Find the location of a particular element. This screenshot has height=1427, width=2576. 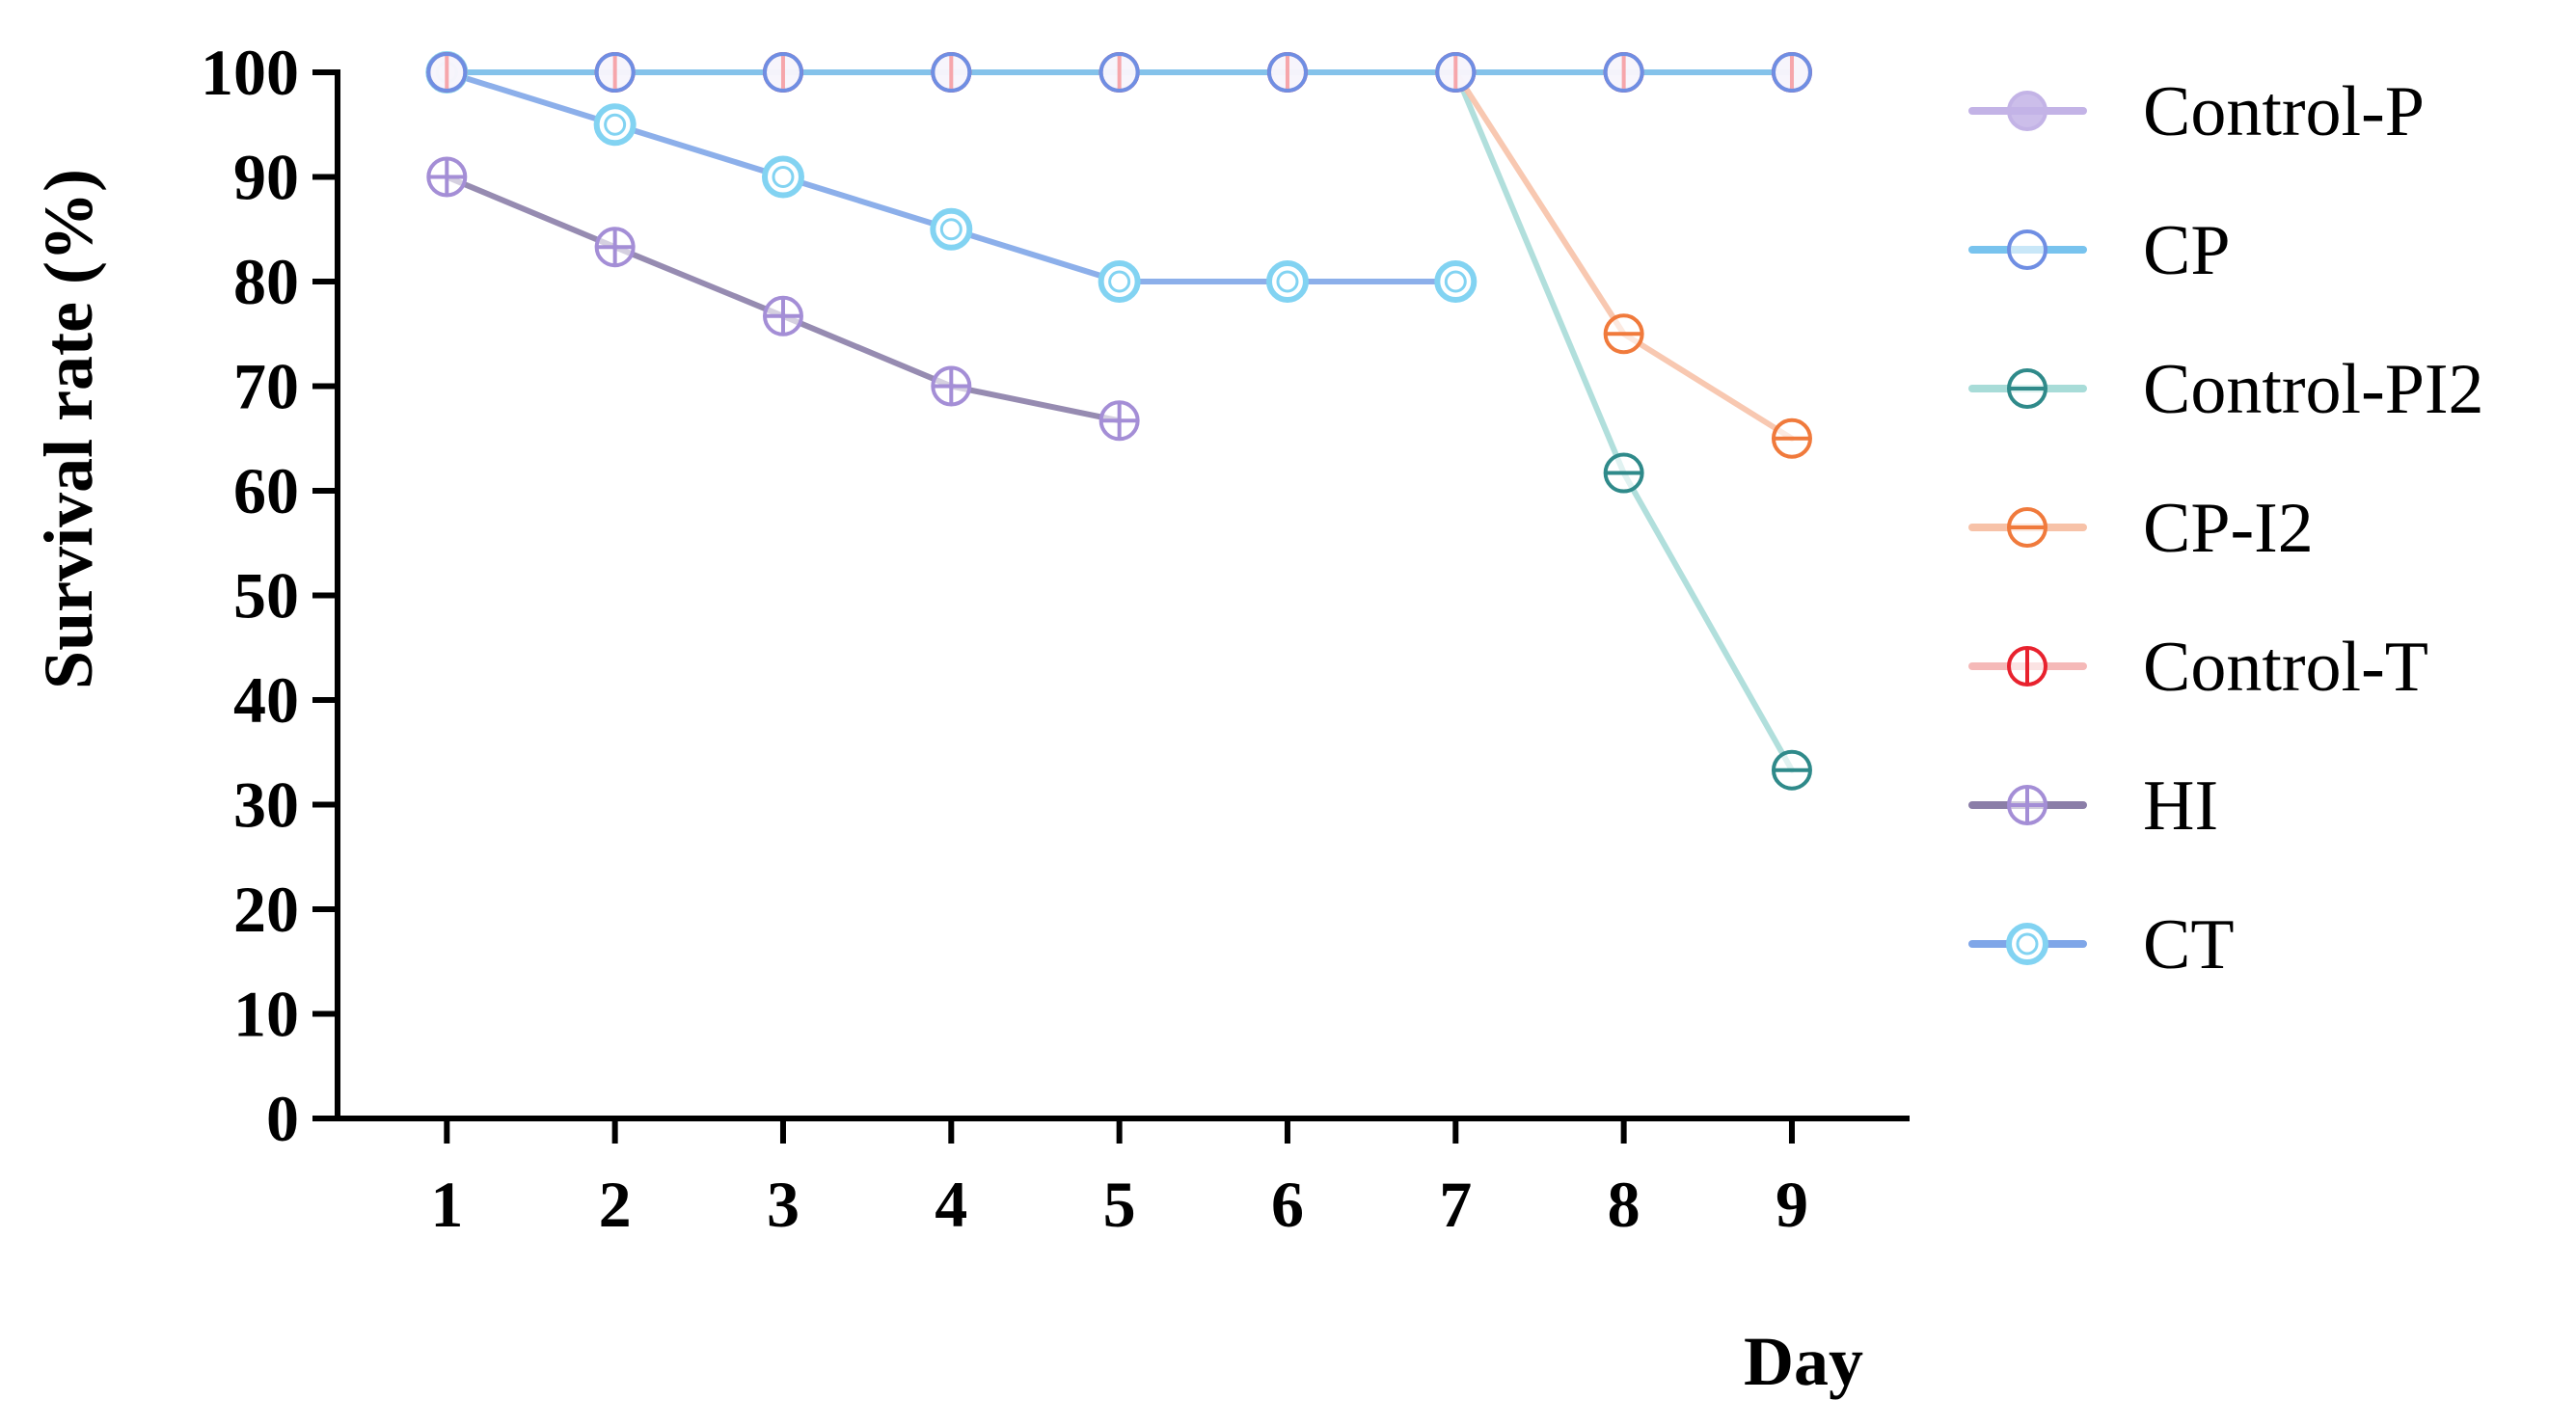

legend-item-hi: HI is located at coordinates (2093, 806).